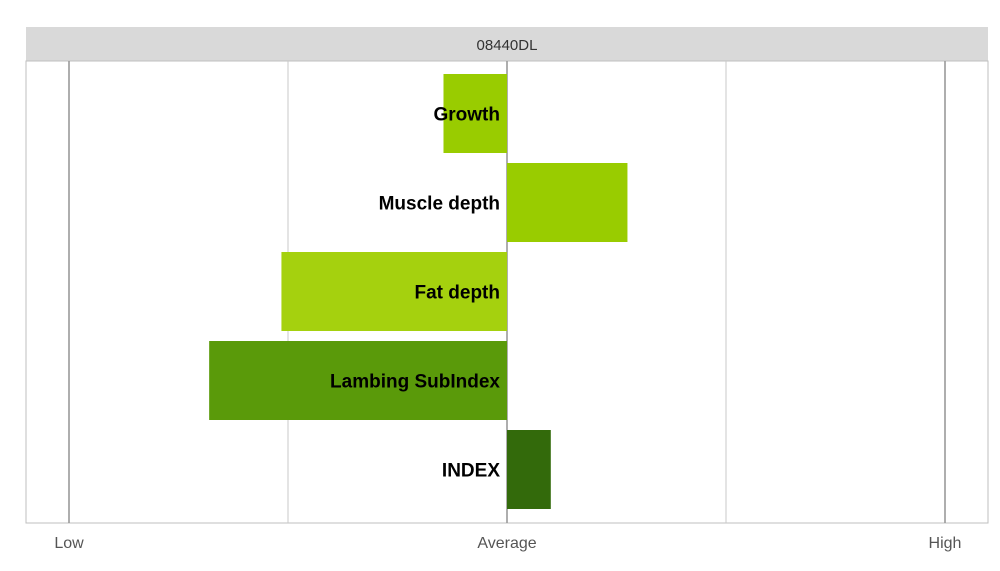  What do you see at coordinates (945, 543) in the screenshot?
I see `x-tick-label: High` at bounding box center [945, 543].